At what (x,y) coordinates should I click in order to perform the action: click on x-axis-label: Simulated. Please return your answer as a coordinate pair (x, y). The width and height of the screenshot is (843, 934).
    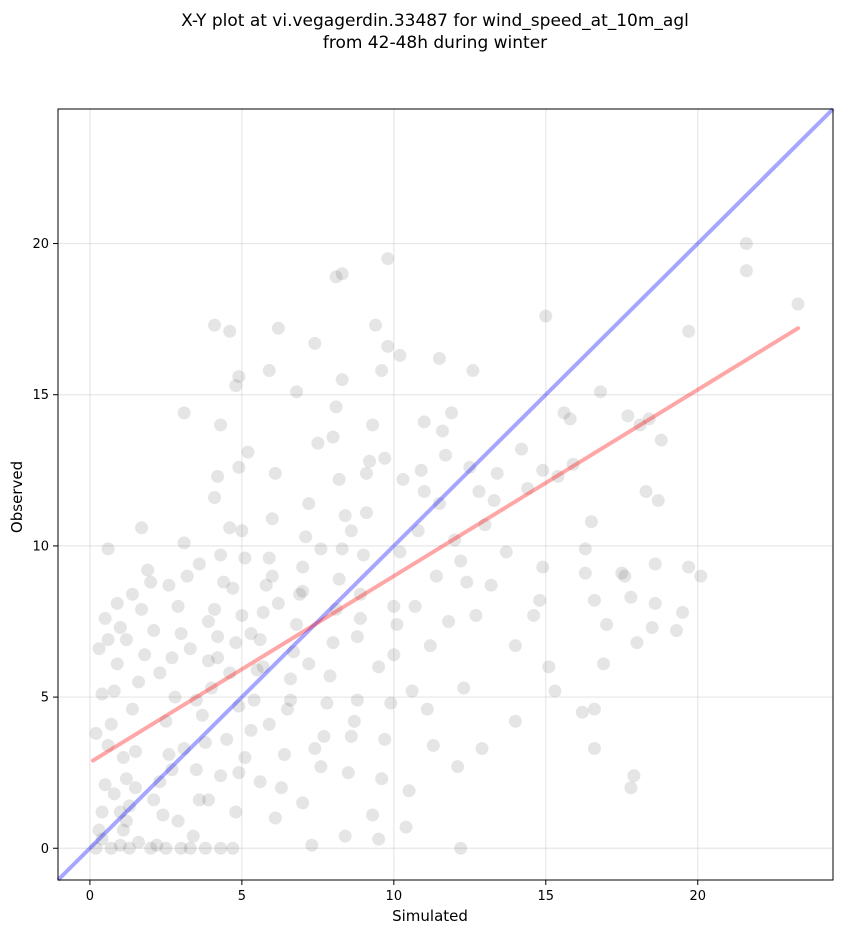
    Looking at the image, I should click on (430, 916).